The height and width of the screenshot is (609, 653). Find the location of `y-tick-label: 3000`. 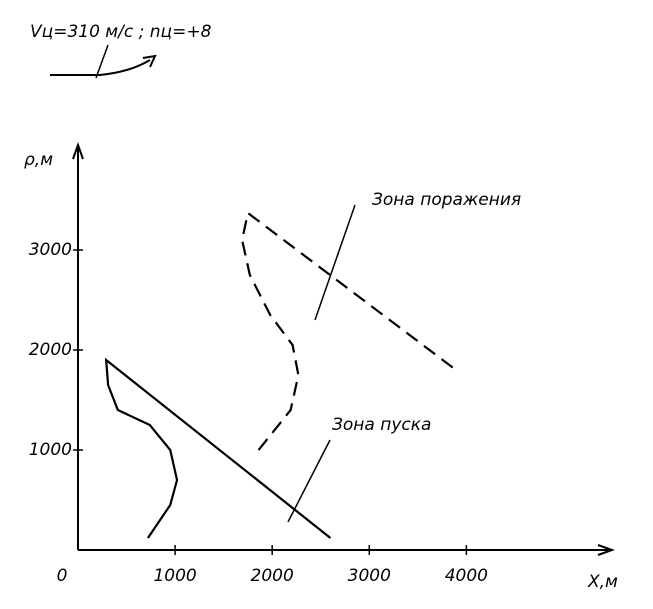

y-tick-label: 3000 is located at coordinates (50, 250).